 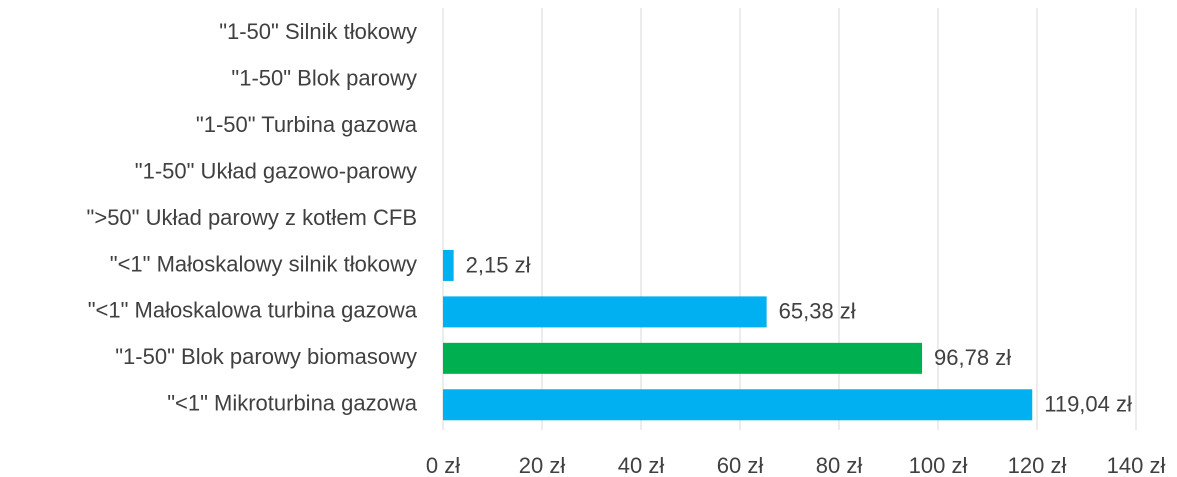 What do you see at coordinates (1136, 465) in the screenshot?
I see `x-tick-label: 140 zł` at bounding box center [1136, 465].